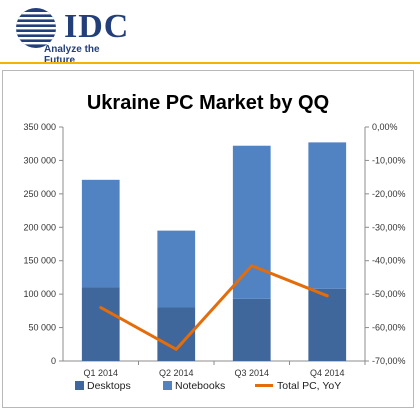 The height and width of the screenshot is (412, 420). What do you see at coordinates (389, 261) in the screenshot?
I see `y-right-tick-label: -40,00%` at bounding box center [389, 261].